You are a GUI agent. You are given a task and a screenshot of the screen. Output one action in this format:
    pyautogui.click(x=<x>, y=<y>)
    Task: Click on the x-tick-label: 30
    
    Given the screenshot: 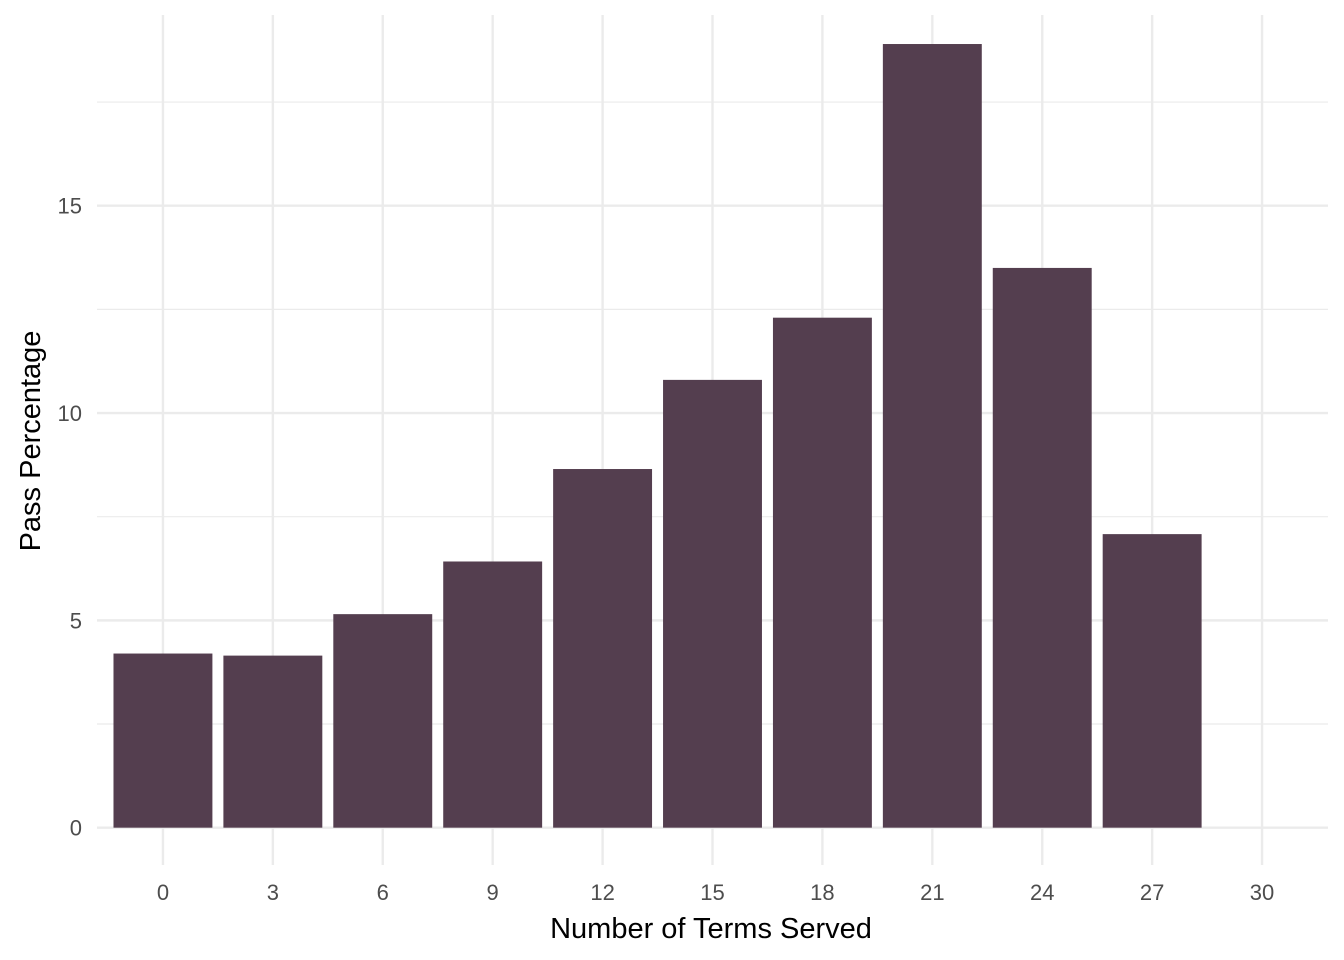 What is the action you would take?
    pyautogui.click(x=1262, y=892)
    